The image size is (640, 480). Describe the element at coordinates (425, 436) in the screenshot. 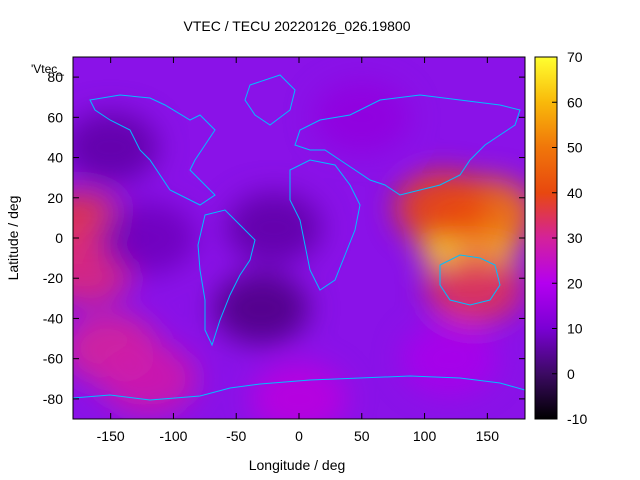

I see `x-tick-label: 100` at that location.